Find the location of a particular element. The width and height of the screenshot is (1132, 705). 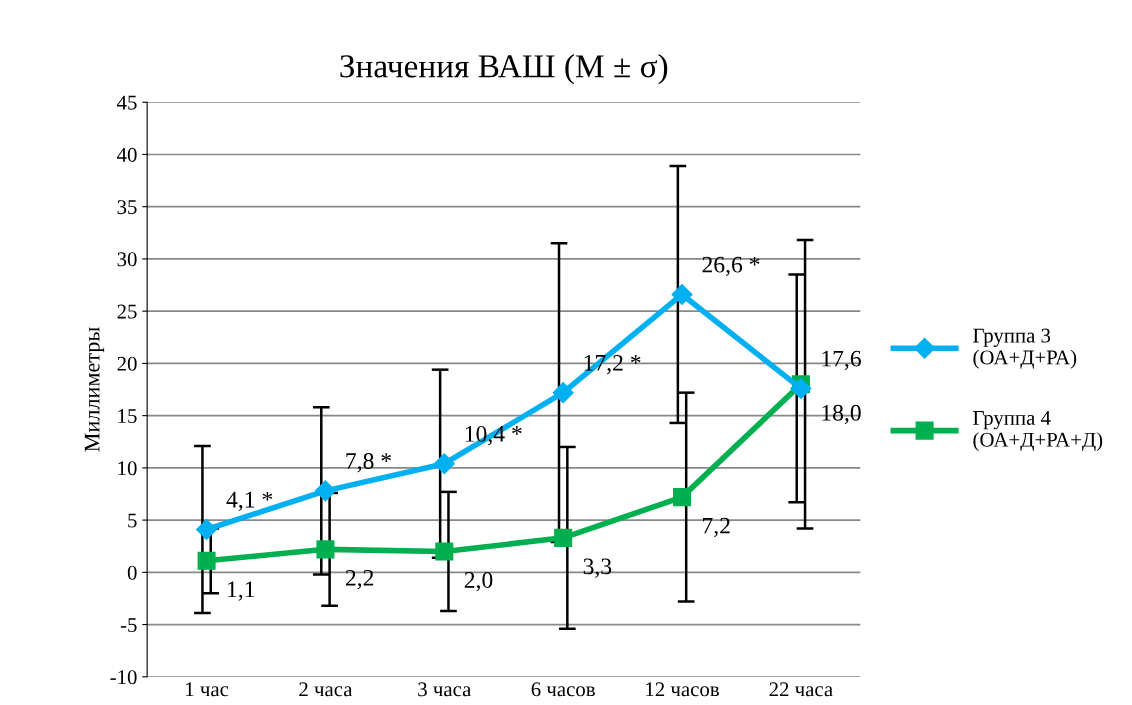

data-label: 1,1 is located at coordinates (241, 591).